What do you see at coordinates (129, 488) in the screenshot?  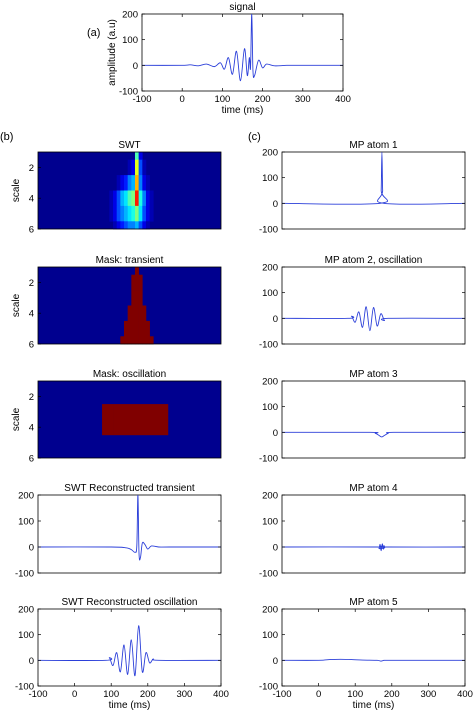 I see `chart-title: SWT Reconstructed transient` at bounding box center [129, 488].